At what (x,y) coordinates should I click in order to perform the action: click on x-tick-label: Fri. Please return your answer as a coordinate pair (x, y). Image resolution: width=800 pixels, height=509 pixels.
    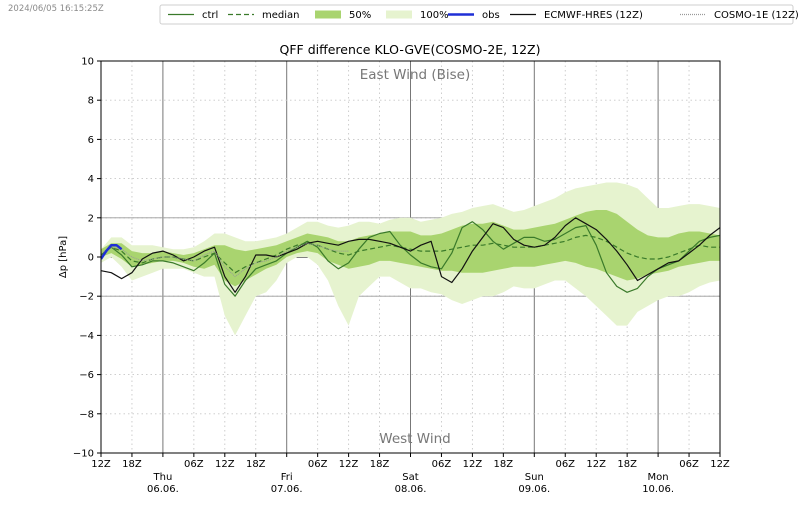
    Looking at the image, I should click on (287, 477).